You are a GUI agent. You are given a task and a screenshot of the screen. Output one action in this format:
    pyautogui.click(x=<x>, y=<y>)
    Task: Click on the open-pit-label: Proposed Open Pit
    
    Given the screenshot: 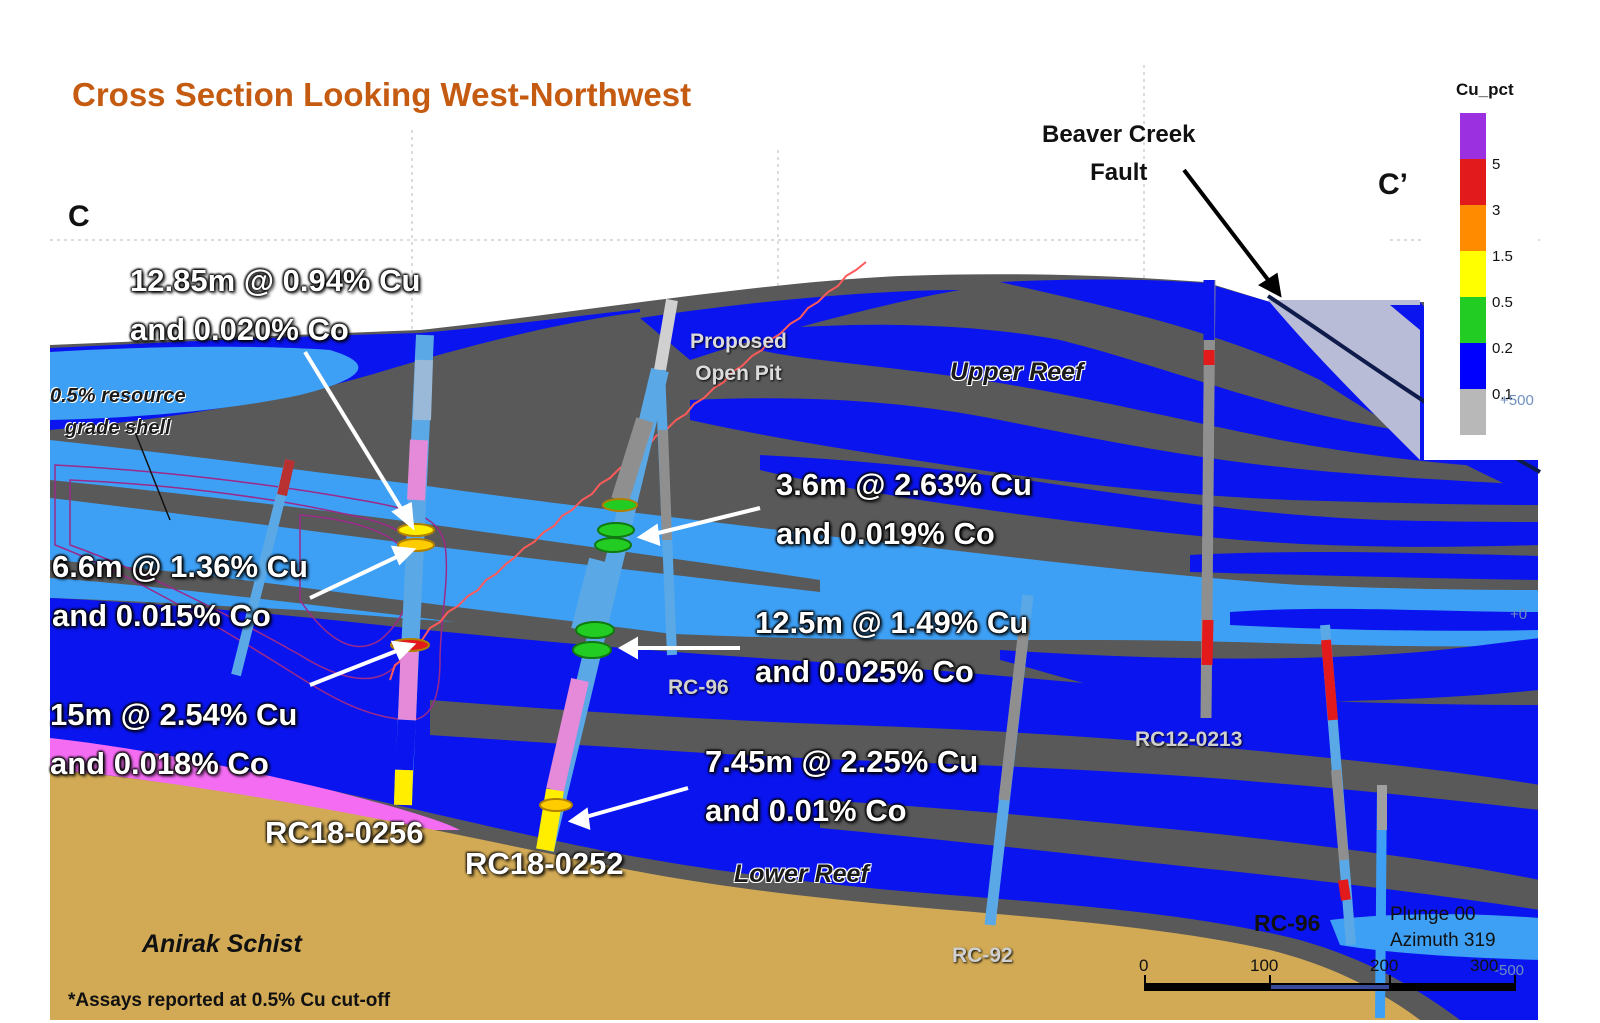 What is the action you would take?
    pyautogui.click(x=738, y=358)
    